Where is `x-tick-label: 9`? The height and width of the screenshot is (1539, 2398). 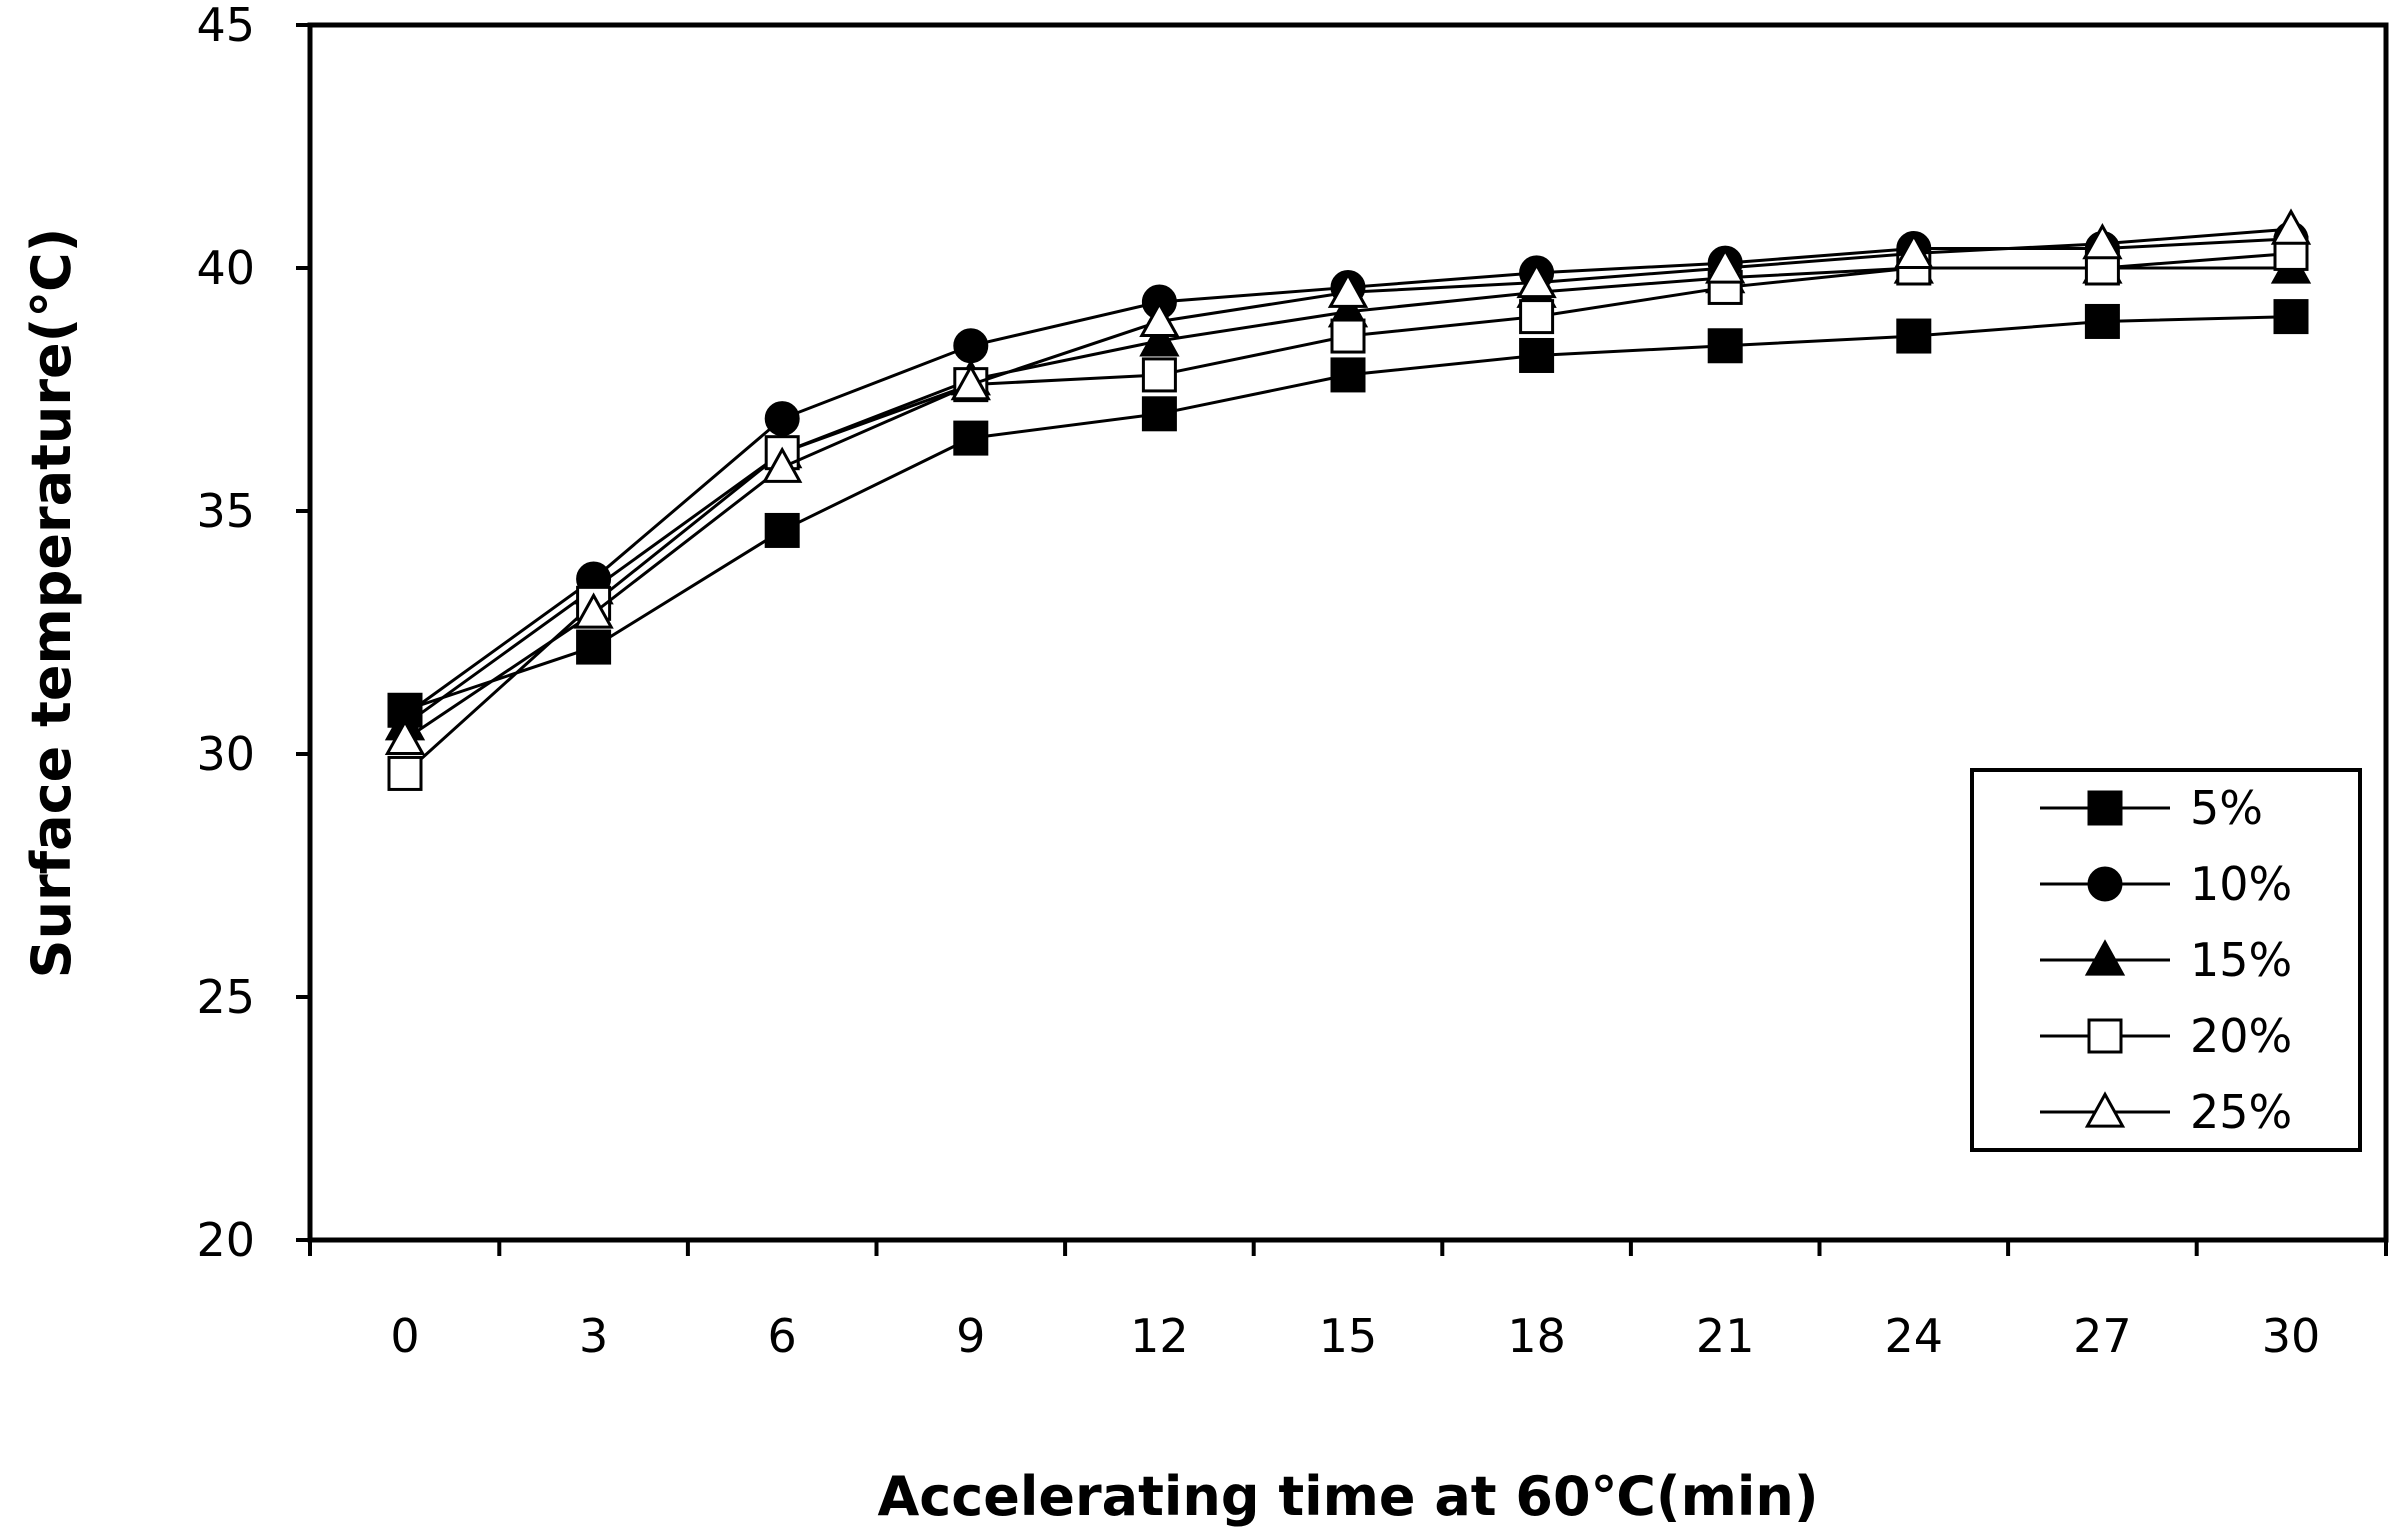 x-tick-label: 9 is located at coordinates (970, 1336).